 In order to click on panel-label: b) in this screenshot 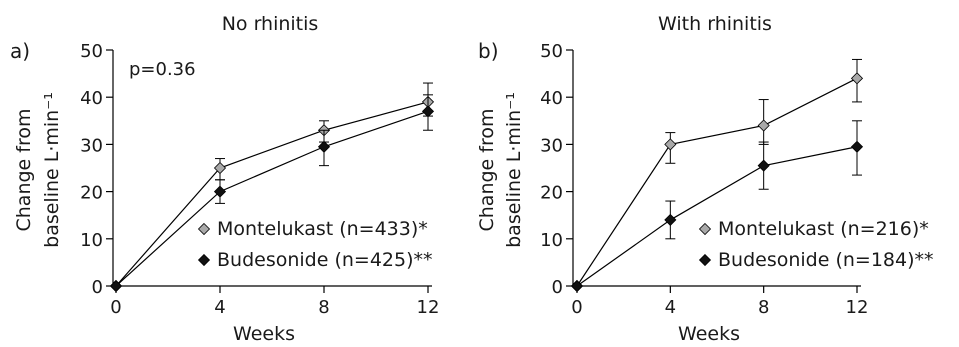, I will do `click(488, 51)`.